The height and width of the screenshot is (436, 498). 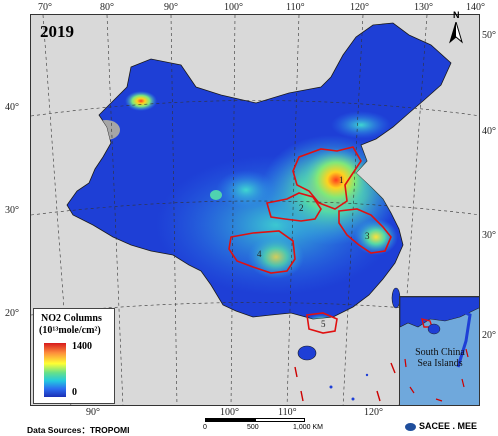 What do you see at coordinates (423, 7) in the screenshot?
I see `lon-label-130: 130°` at bounding box center [423, 7].